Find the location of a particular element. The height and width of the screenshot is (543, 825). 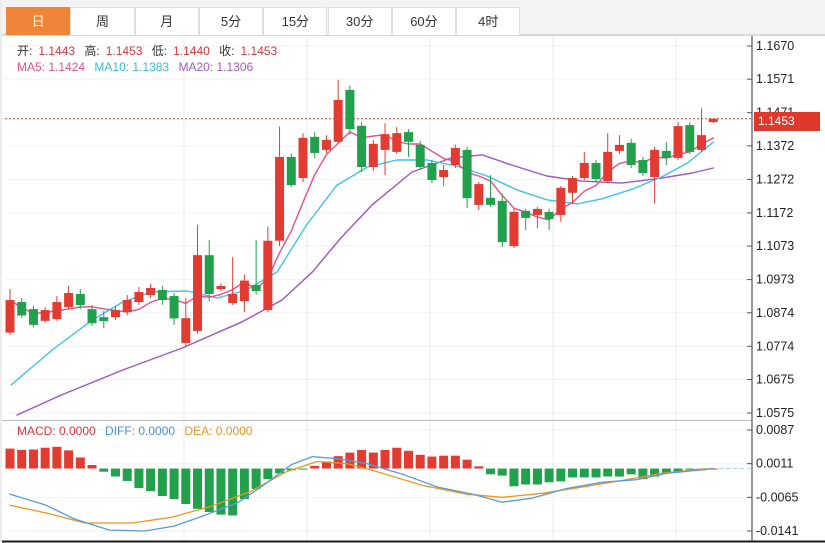

tab-timeframe-2: 周 is located at coordinates (102, 21).